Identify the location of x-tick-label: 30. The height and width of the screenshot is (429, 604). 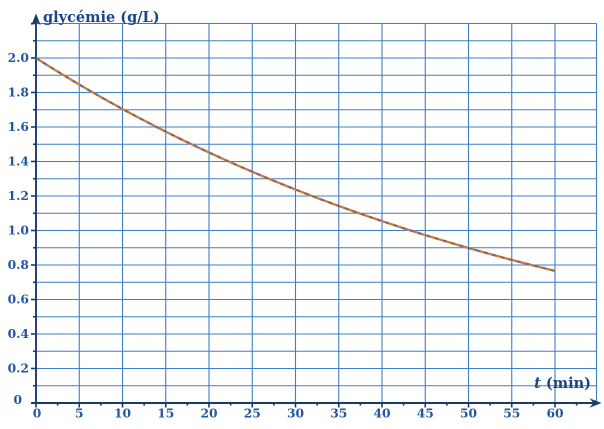
(295, 413).